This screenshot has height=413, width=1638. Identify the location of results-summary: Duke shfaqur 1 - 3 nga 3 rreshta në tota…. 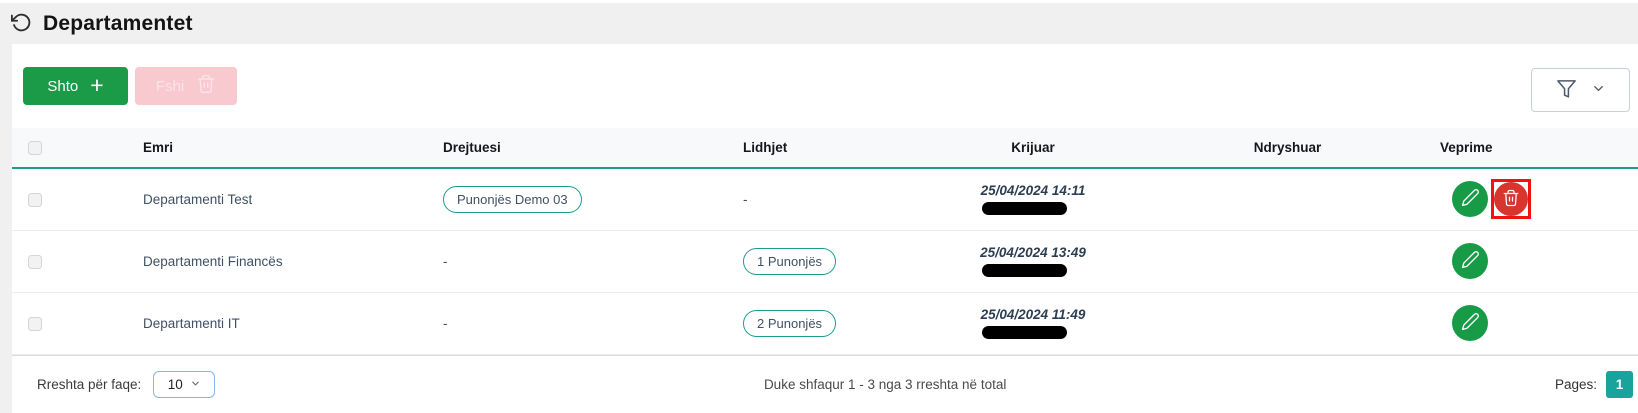
(885, 384).